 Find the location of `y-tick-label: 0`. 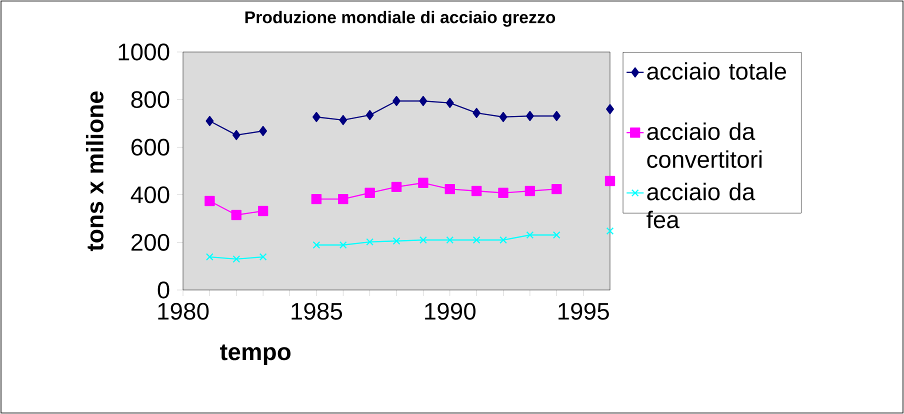

y-tick-label: 0 is located at coordinates (164, 290).